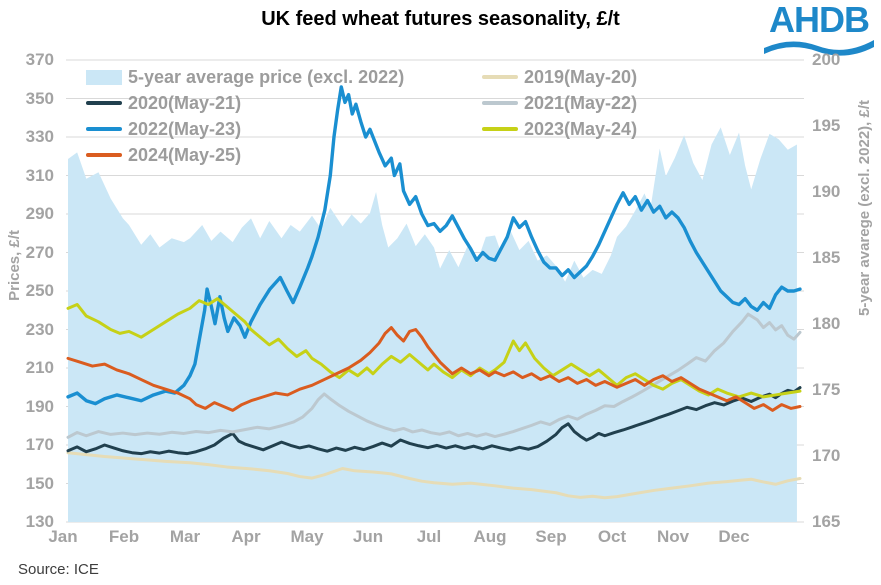 The width and height of the screenshot is (881, 585). I want to click on legend-item: 2021(May-22), so click(559, 103).